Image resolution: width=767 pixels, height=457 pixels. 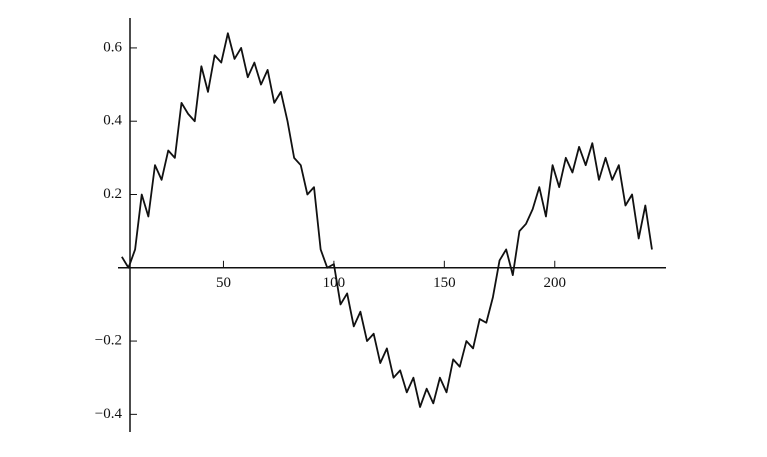 What do you see at coordinates (334, 283) in the screenshot?
I see `x-tick-label: 100` at bounding box center [334, 283].